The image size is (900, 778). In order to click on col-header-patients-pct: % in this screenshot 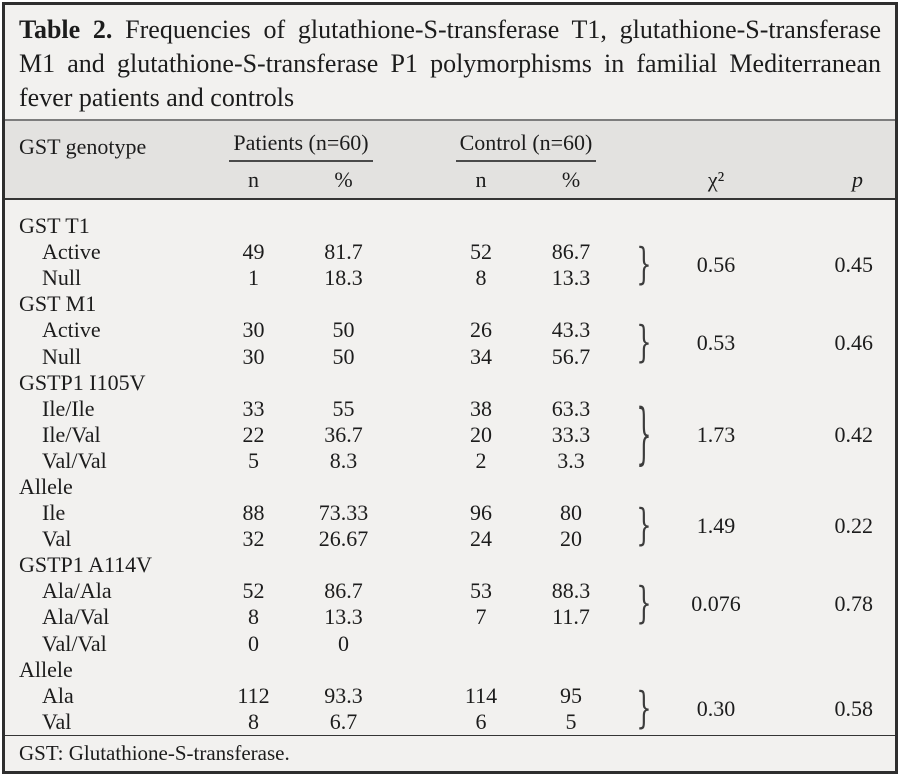, I will do `click(343, 179)`.